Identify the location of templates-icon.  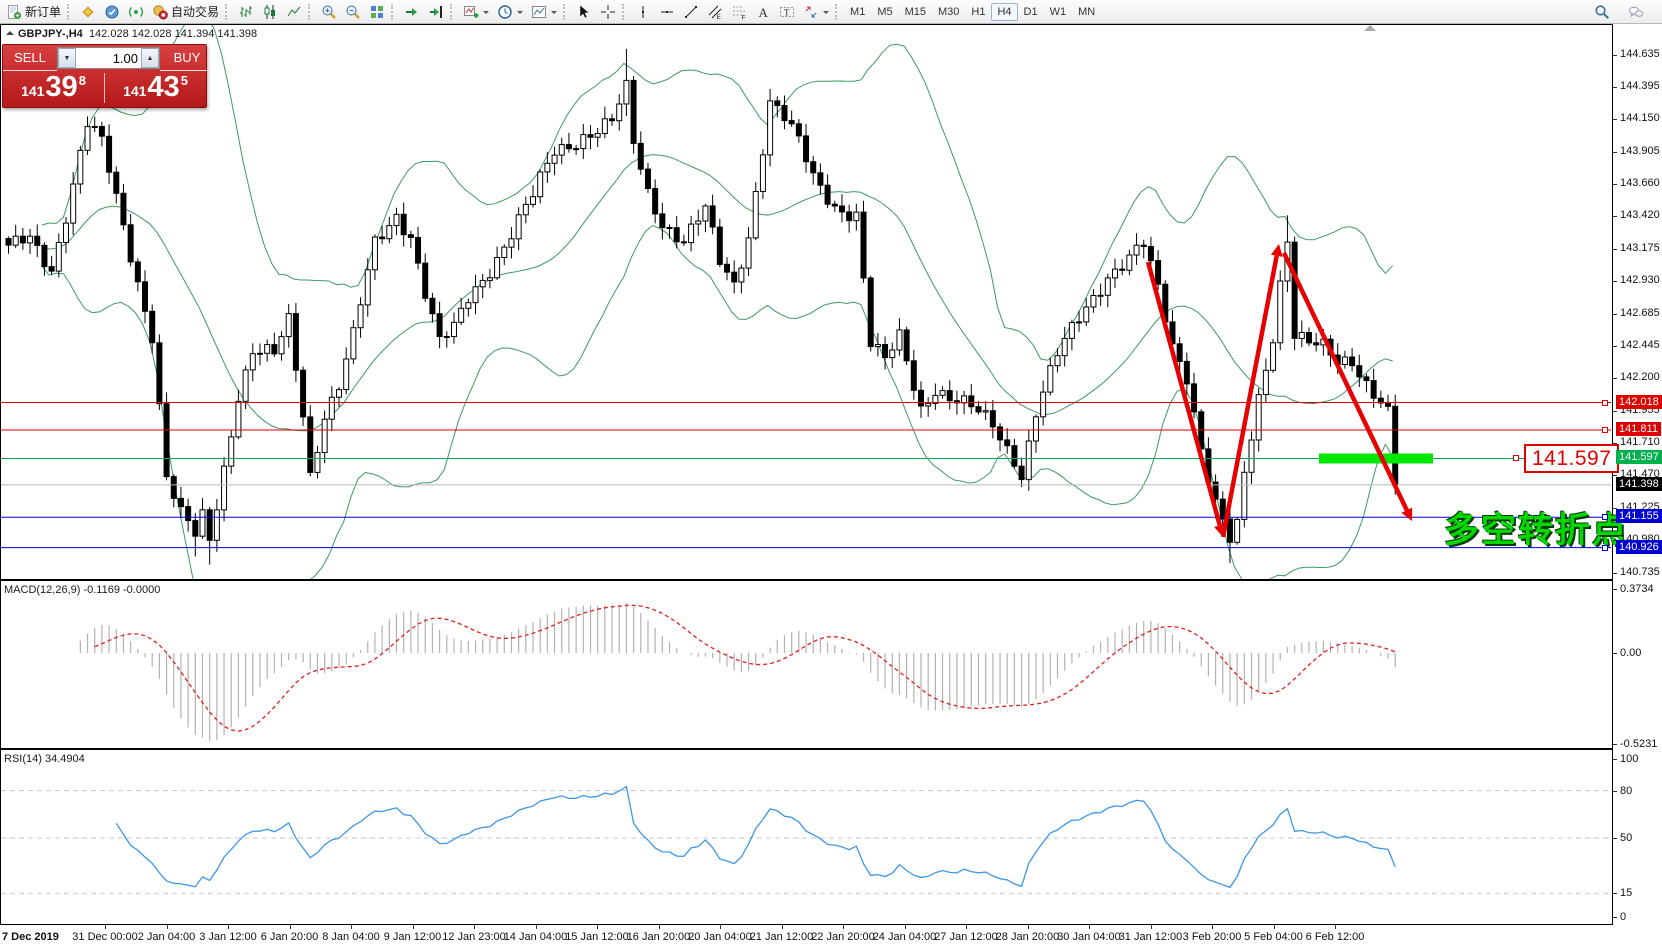
(539, 12).